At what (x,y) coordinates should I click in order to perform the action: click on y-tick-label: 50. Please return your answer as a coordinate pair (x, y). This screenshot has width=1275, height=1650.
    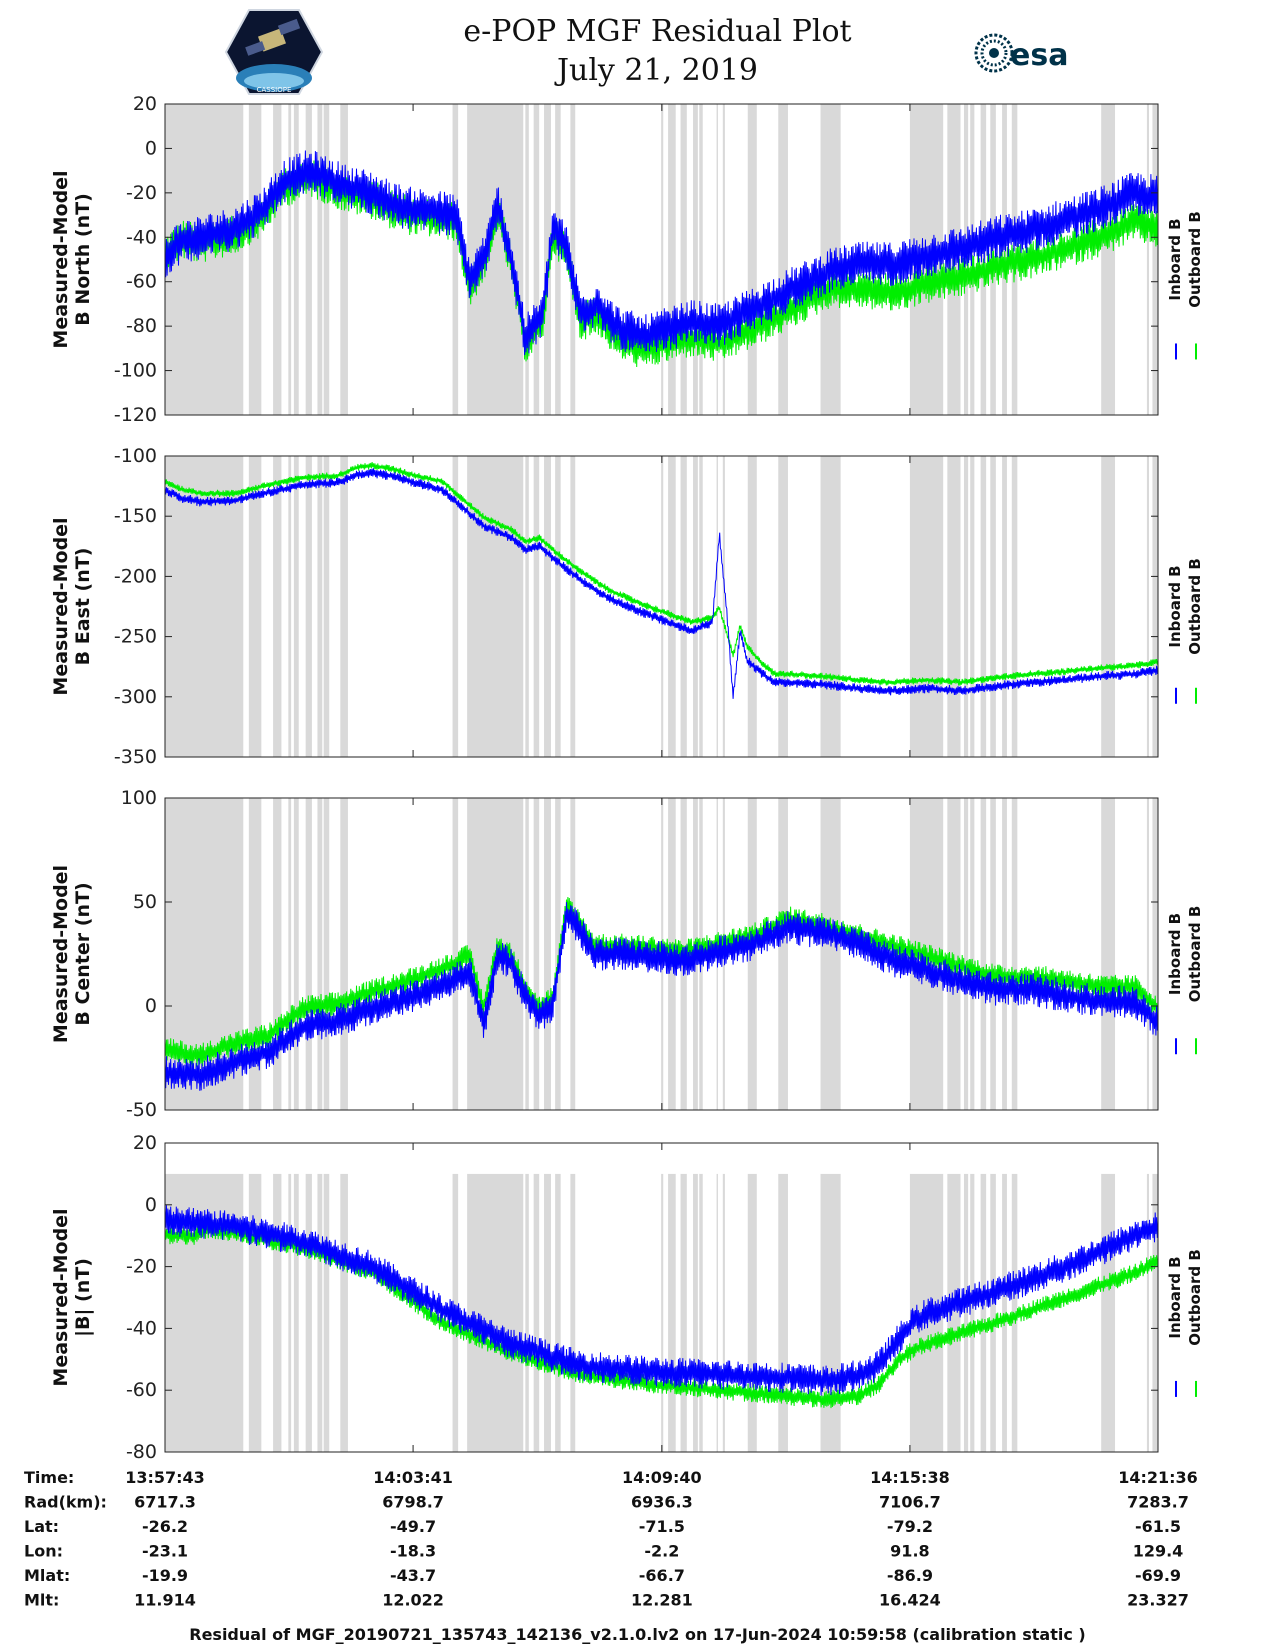
    Looking at the image, I should click on (145, 902).